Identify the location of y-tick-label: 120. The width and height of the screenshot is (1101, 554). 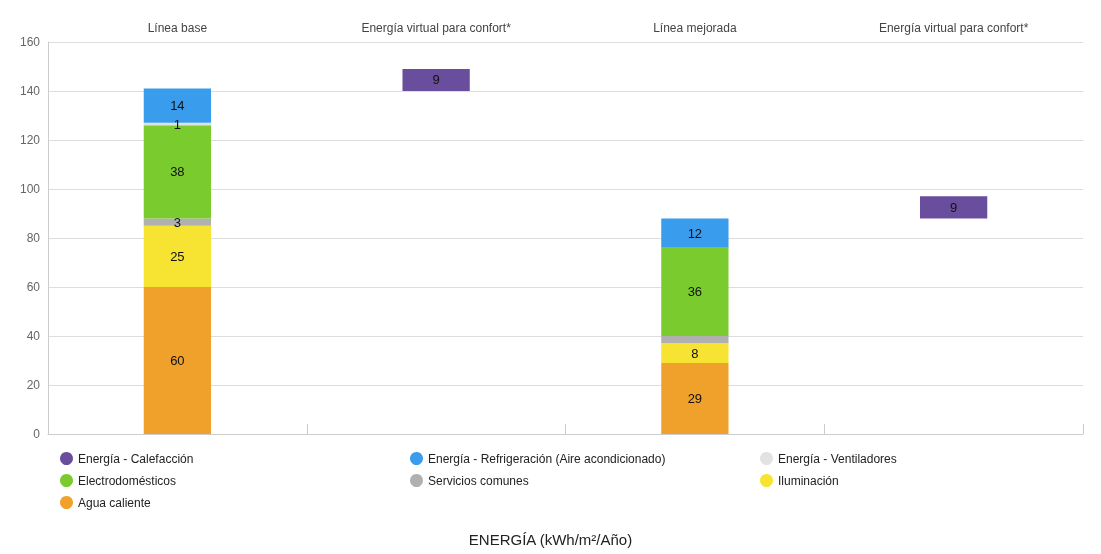
(30, 140).